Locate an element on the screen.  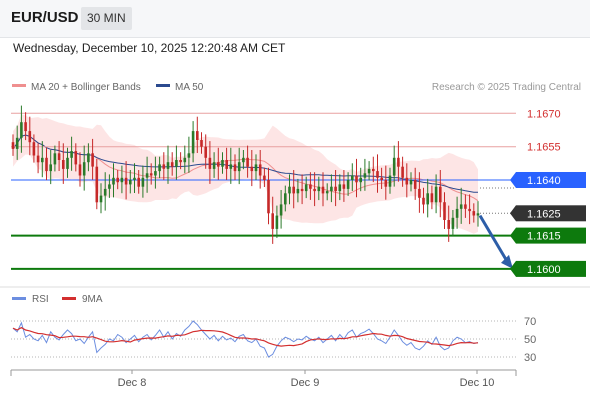
rsi-grid: 70 50 30 is located at coordinates (273, 340).